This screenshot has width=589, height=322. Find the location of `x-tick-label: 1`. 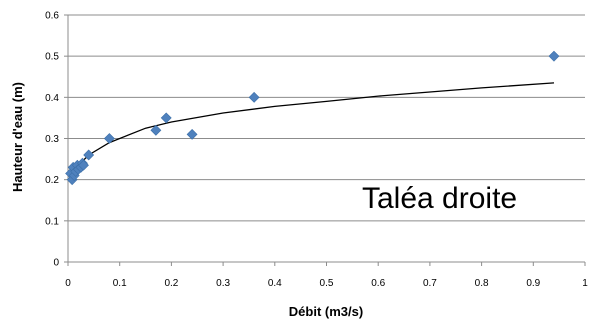

x-tick-label: 1 is located at coordinates (585, 283).